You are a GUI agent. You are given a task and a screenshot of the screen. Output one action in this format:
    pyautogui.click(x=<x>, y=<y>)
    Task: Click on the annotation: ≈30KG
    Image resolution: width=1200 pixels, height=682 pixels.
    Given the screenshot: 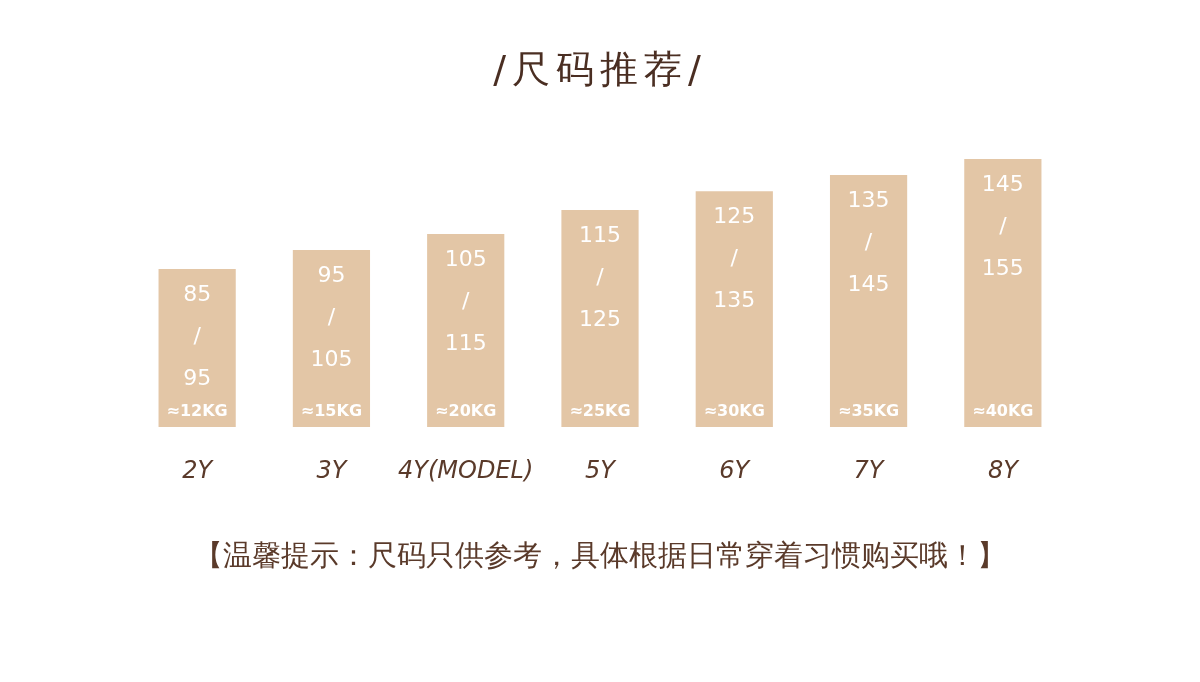 What is the action you would take?
    pyautogui.click(x=734, y=411)
    